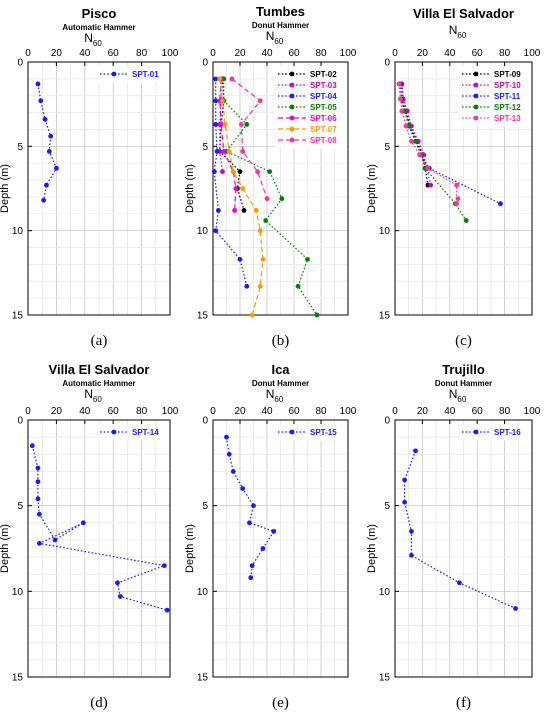  What do you see at coordinates (145, 432) in the screenshot?
I see `legend-label: SPT-14` at bounding box center [145, 432].